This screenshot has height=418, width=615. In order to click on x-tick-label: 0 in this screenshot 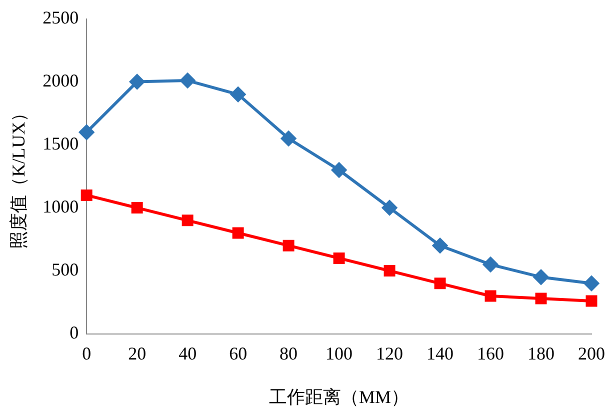, I will do `click(87, 353)`.